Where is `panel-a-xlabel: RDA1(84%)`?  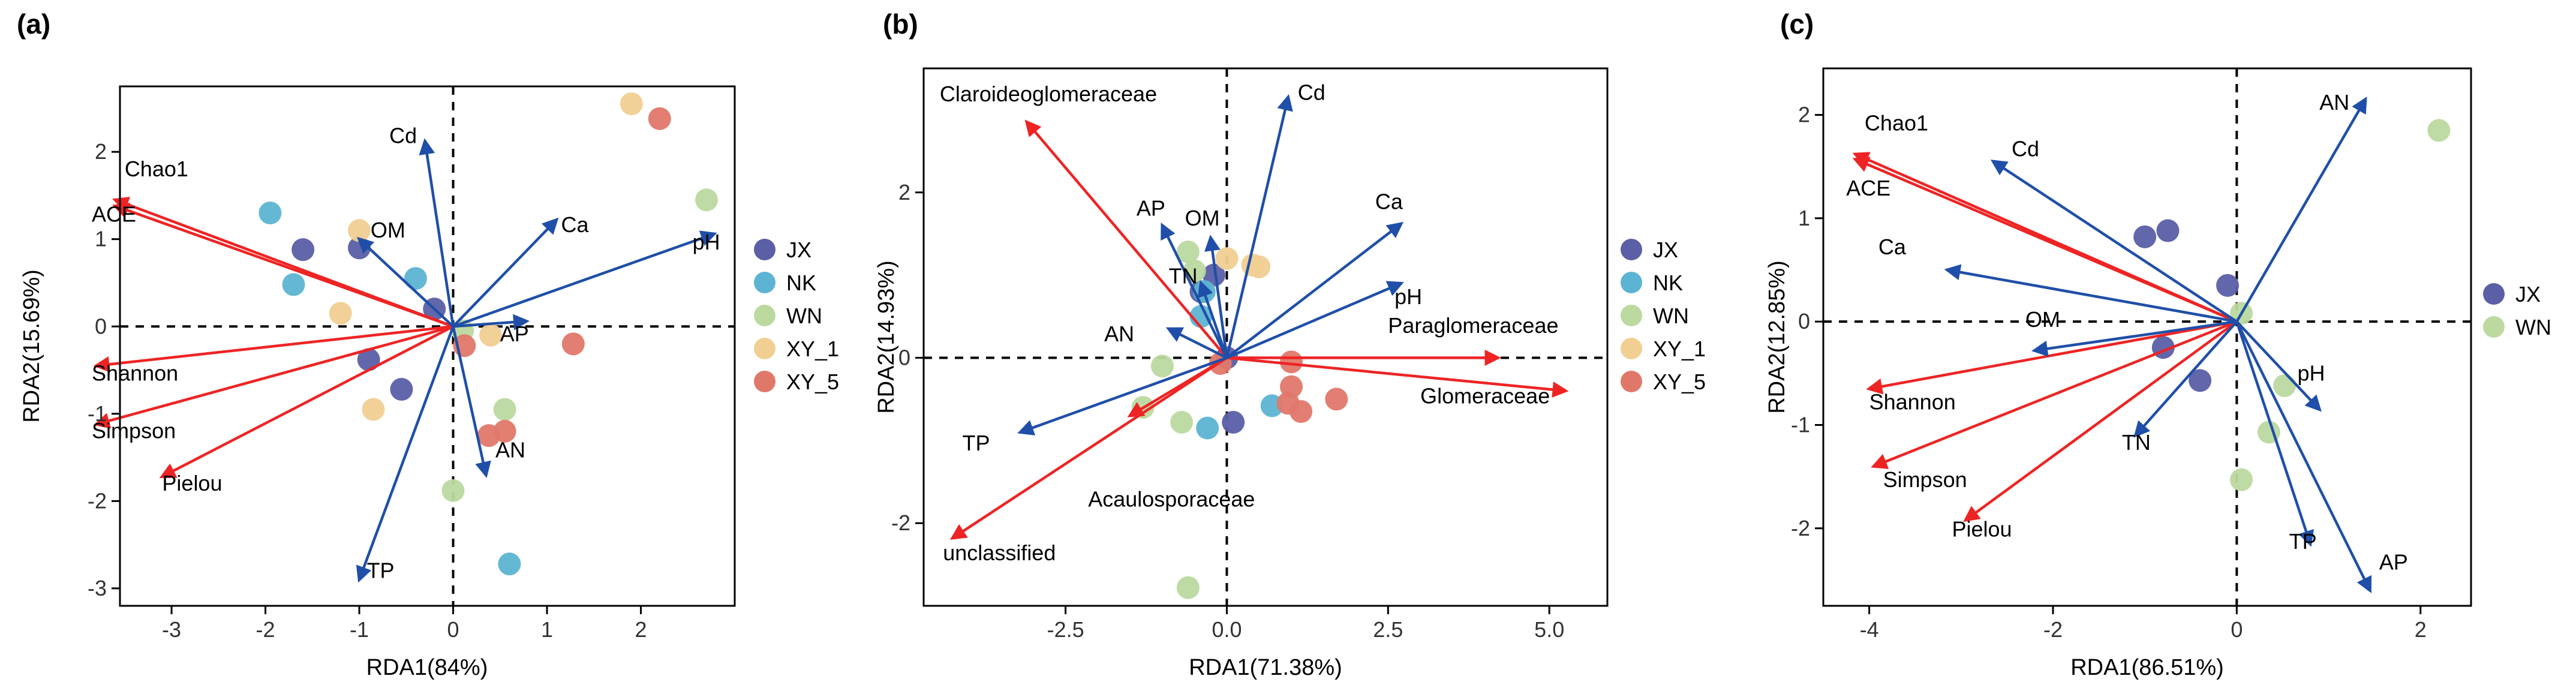
panel-a-xlabel: RDA1(84%) is located at coordinates (427, 668).